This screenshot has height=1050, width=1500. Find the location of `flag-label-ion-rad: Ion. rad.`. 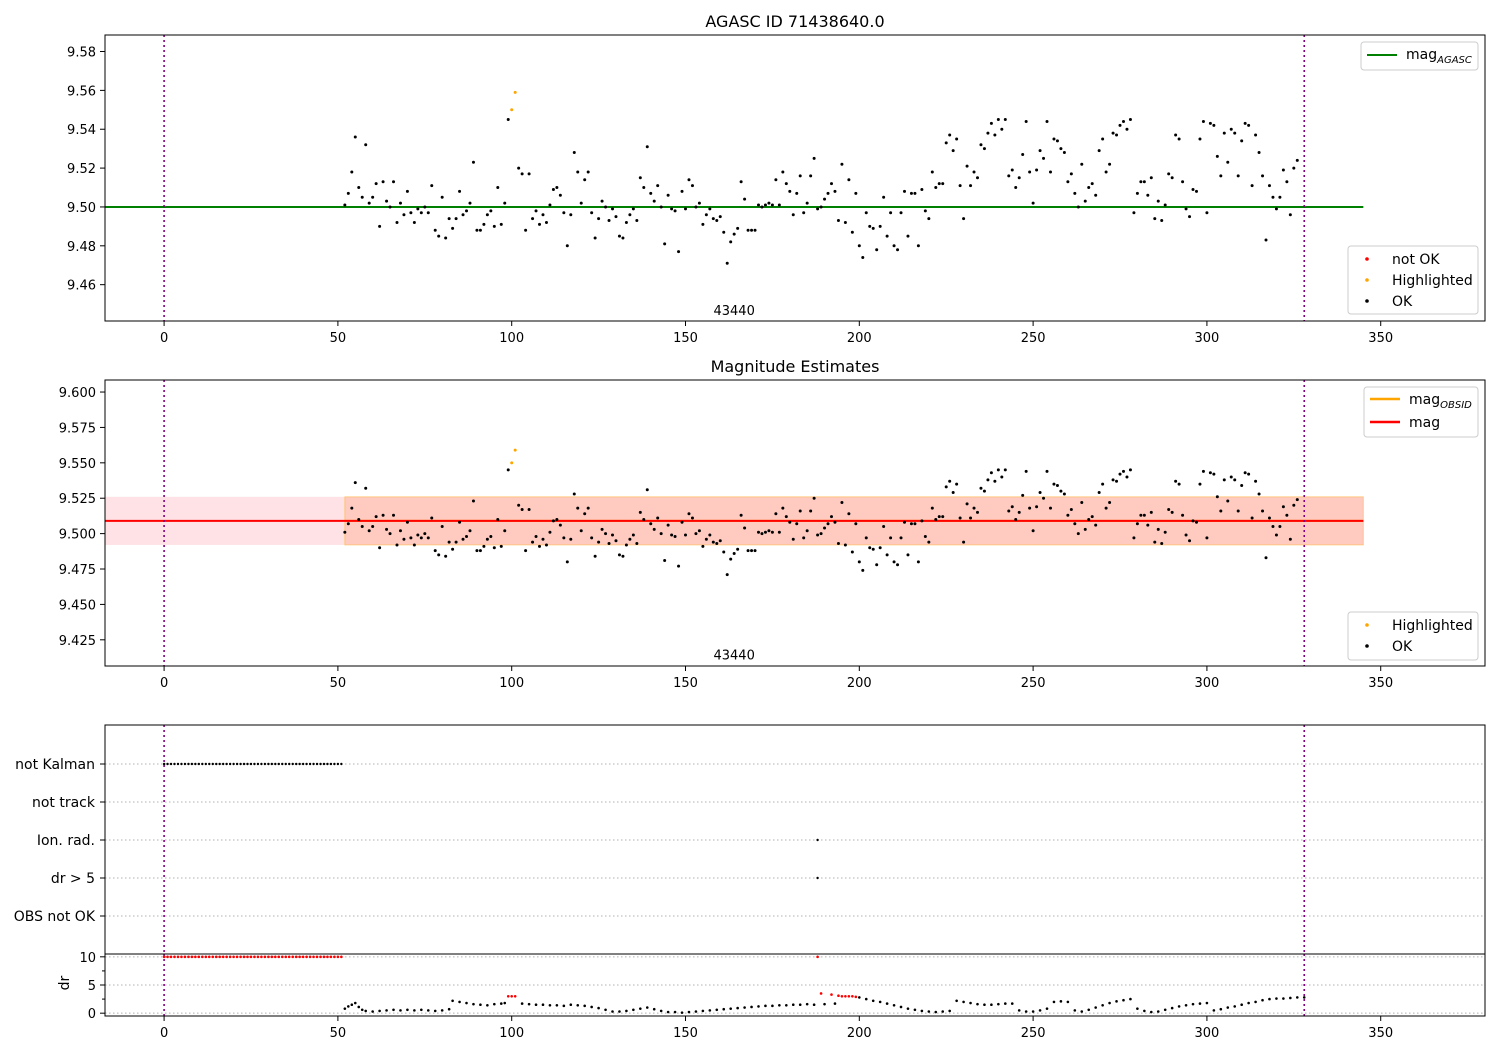

flag-label-ion-rad: Ion. rad. is located at coordinates (66, 841).